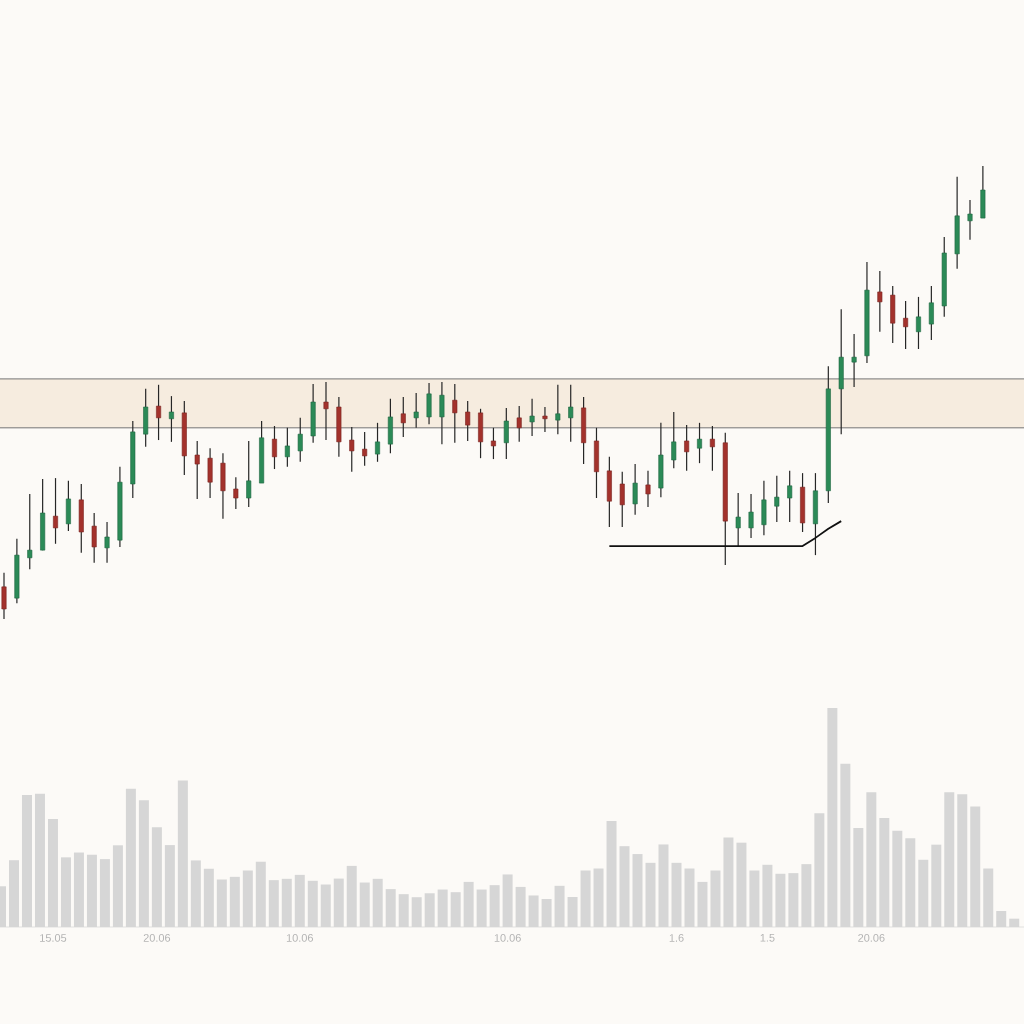 This screenshot has height=1024, width=1024. Describe the element at coordinates (53, 938) in the screenshot. I see `x-tick-label: 15.05` at that location.